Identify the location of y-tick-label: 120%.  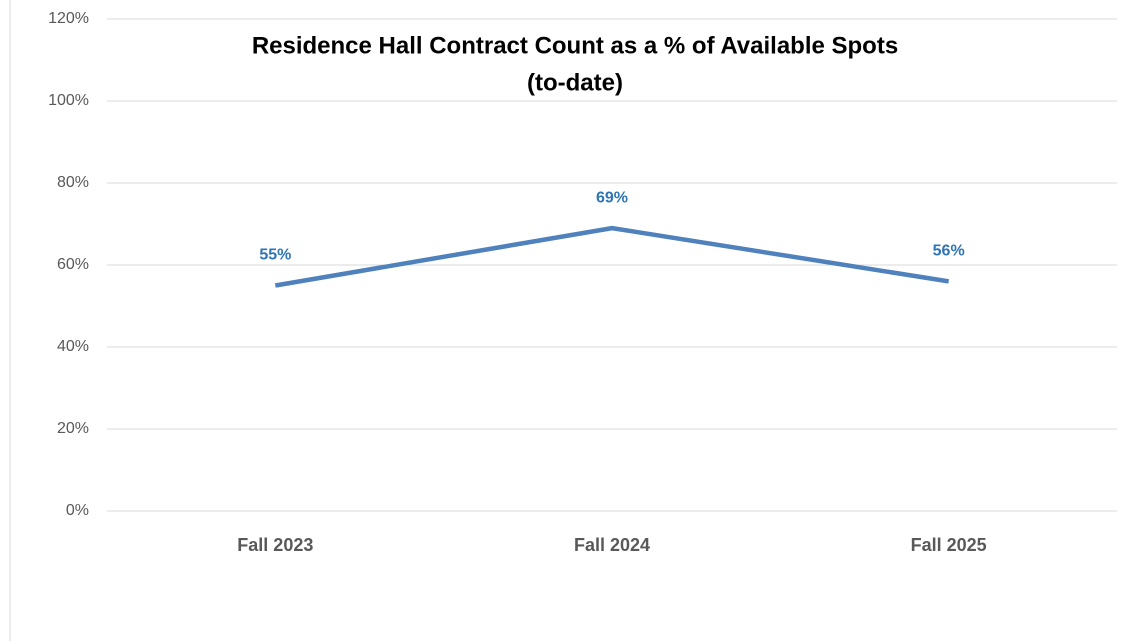
(68, 18).